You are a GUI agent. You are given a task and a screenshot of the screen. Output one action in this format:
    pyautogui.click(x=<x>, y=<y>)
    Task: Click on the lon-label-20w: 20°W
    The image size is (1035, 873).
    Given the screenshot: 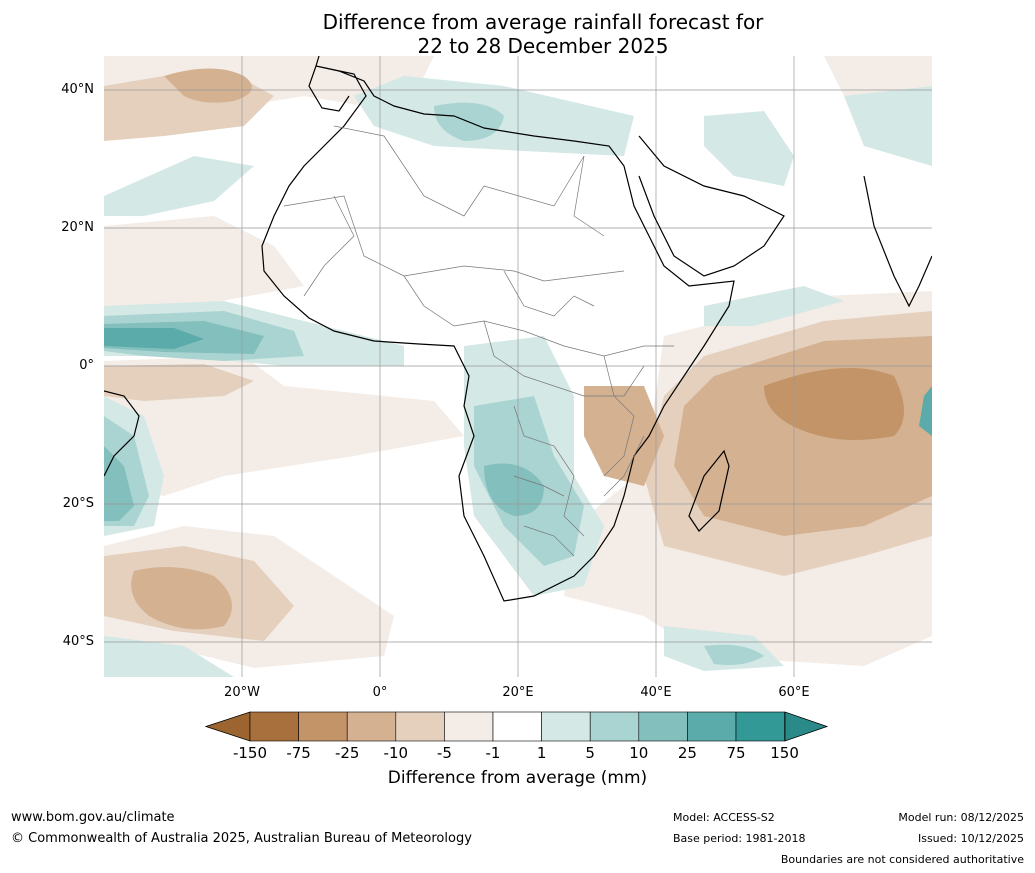 What is the action you would take?
    pyautogui.click(x=242, y=692)
    